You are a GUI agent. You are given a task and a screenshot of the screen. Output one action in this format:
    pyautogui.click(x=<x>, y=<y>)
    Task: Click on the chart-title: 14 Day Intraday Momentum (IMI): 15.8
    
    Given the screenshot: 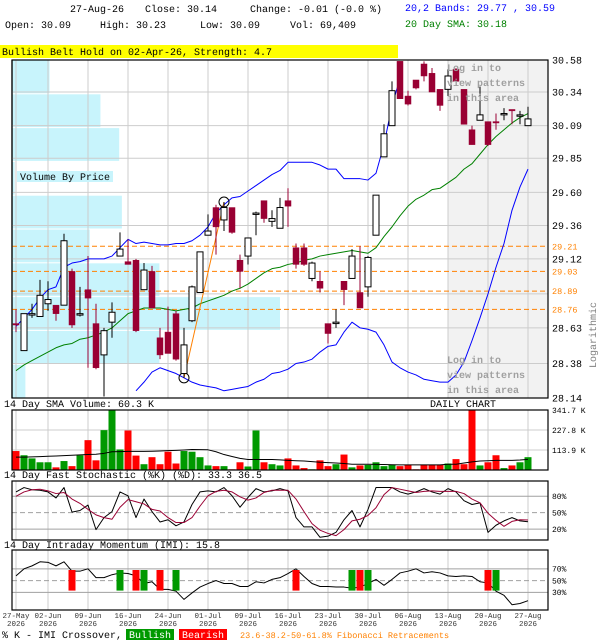 What is the action you would take?
    pyautogui.click(x=112, y=546)
    